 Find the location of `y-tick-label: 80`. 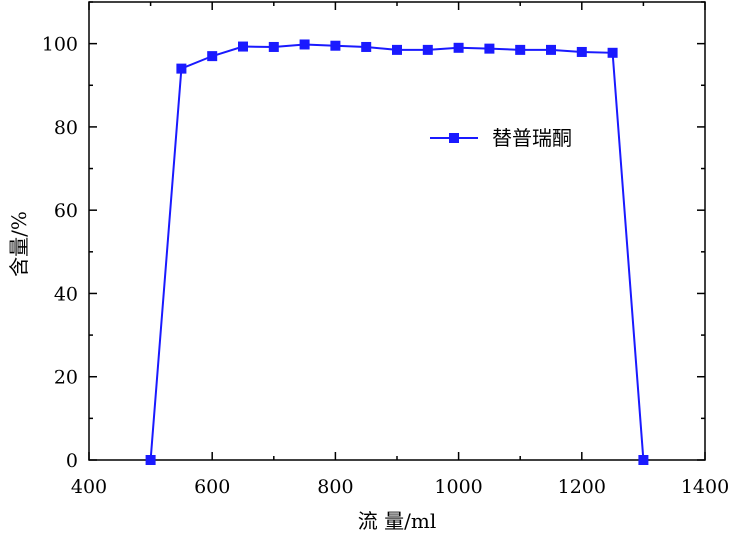

y-tick-label: 80 is located at coordinates (66, 128).